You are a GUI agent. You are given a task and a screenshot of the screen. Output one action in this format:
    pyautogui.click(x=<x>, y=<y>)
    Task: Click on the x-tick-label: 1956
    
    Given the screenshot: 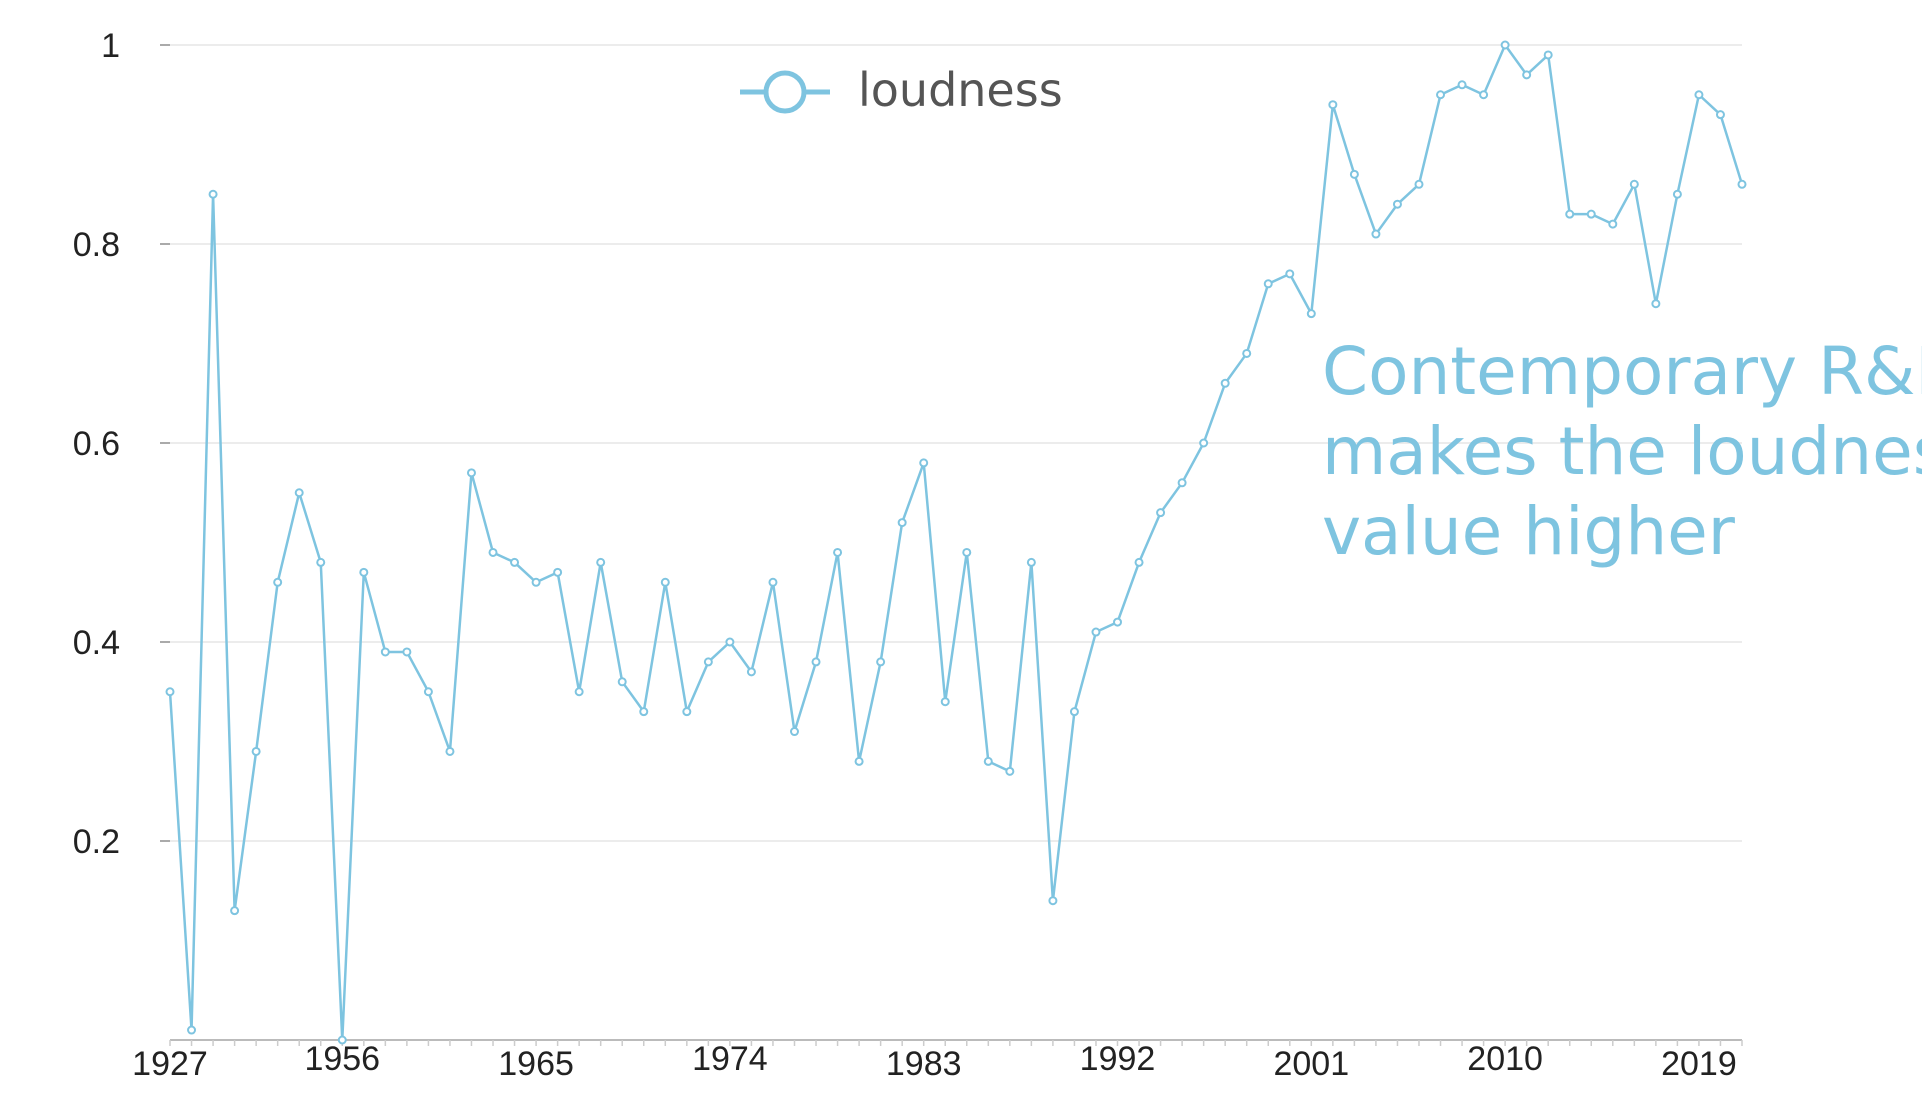 What is the action you would take?
    pyautogui.click(x=342, y=1059)
    